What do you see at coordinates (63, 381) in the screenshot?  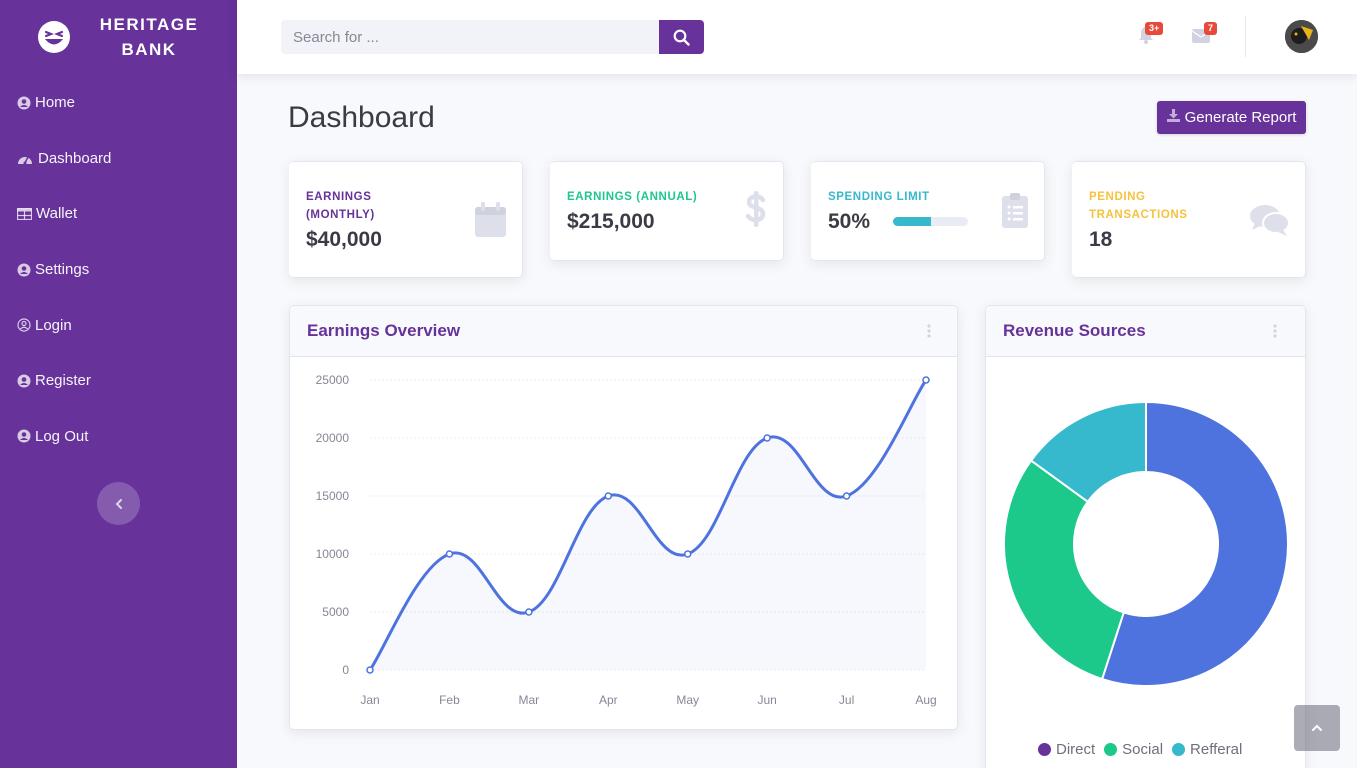 I see `sidebar-item-label: Register` at bounding box center [63, 381].